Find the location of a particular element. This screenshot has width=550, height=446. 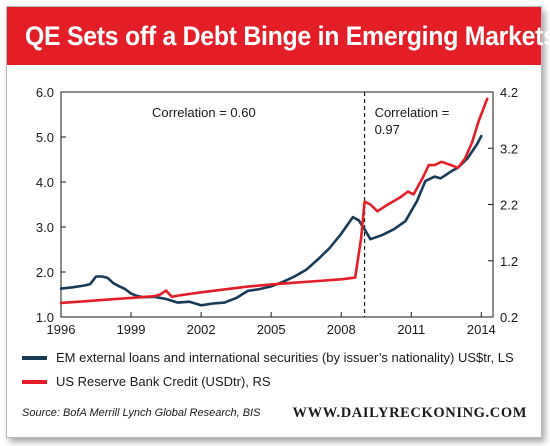

left-y-tick-label: 6.0 is located at coordinates (45, 92).